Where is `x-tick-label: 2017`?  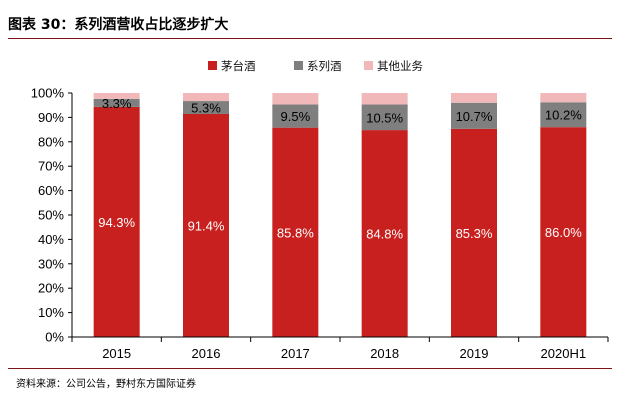
x-tick-label: 2017 is located at coordinates (295, 353).